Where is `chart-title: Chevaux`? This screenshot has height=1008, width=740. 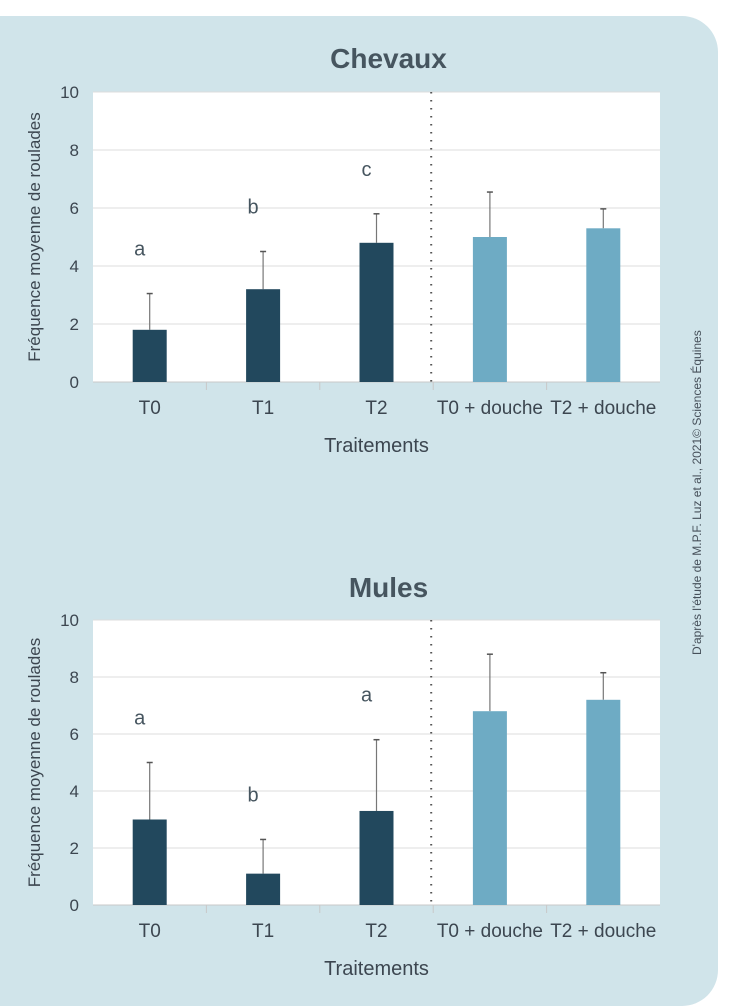
chart-title: Chevaux is located at coordinates (388, 58).